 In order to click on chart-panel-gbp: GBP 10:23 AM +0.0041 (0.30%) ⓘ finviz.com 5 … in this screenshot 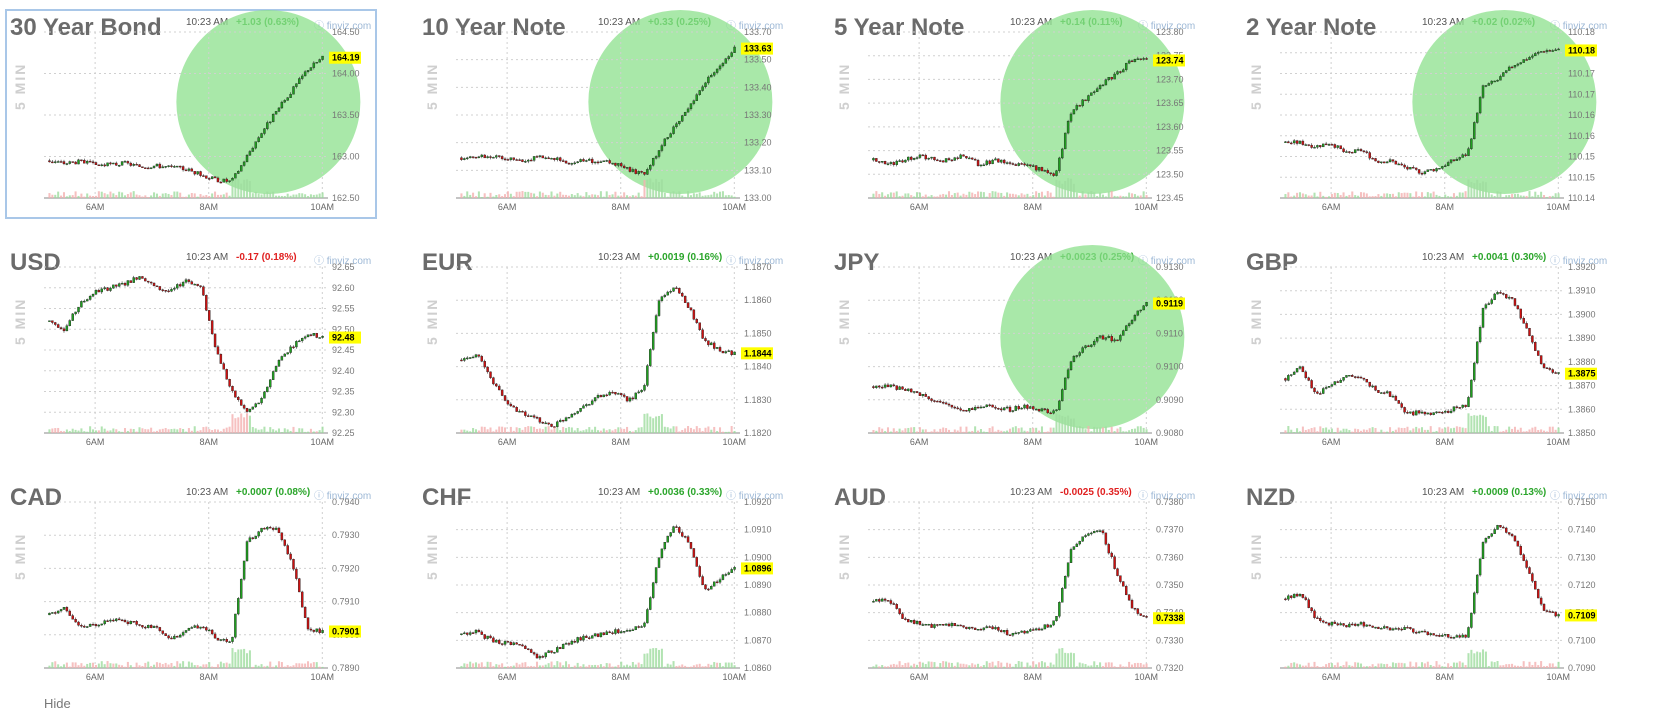, I will do `click(1427, 349)`.